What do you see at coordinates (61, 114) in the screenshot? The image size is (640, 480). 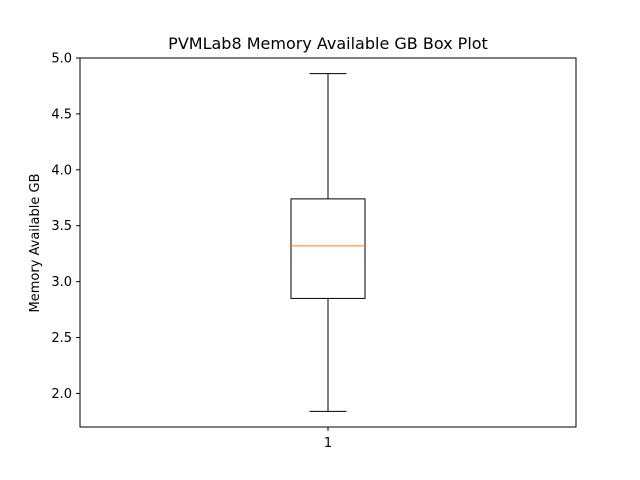 I see `y-tick-label: 4.5` at bounding box center [61, 114].